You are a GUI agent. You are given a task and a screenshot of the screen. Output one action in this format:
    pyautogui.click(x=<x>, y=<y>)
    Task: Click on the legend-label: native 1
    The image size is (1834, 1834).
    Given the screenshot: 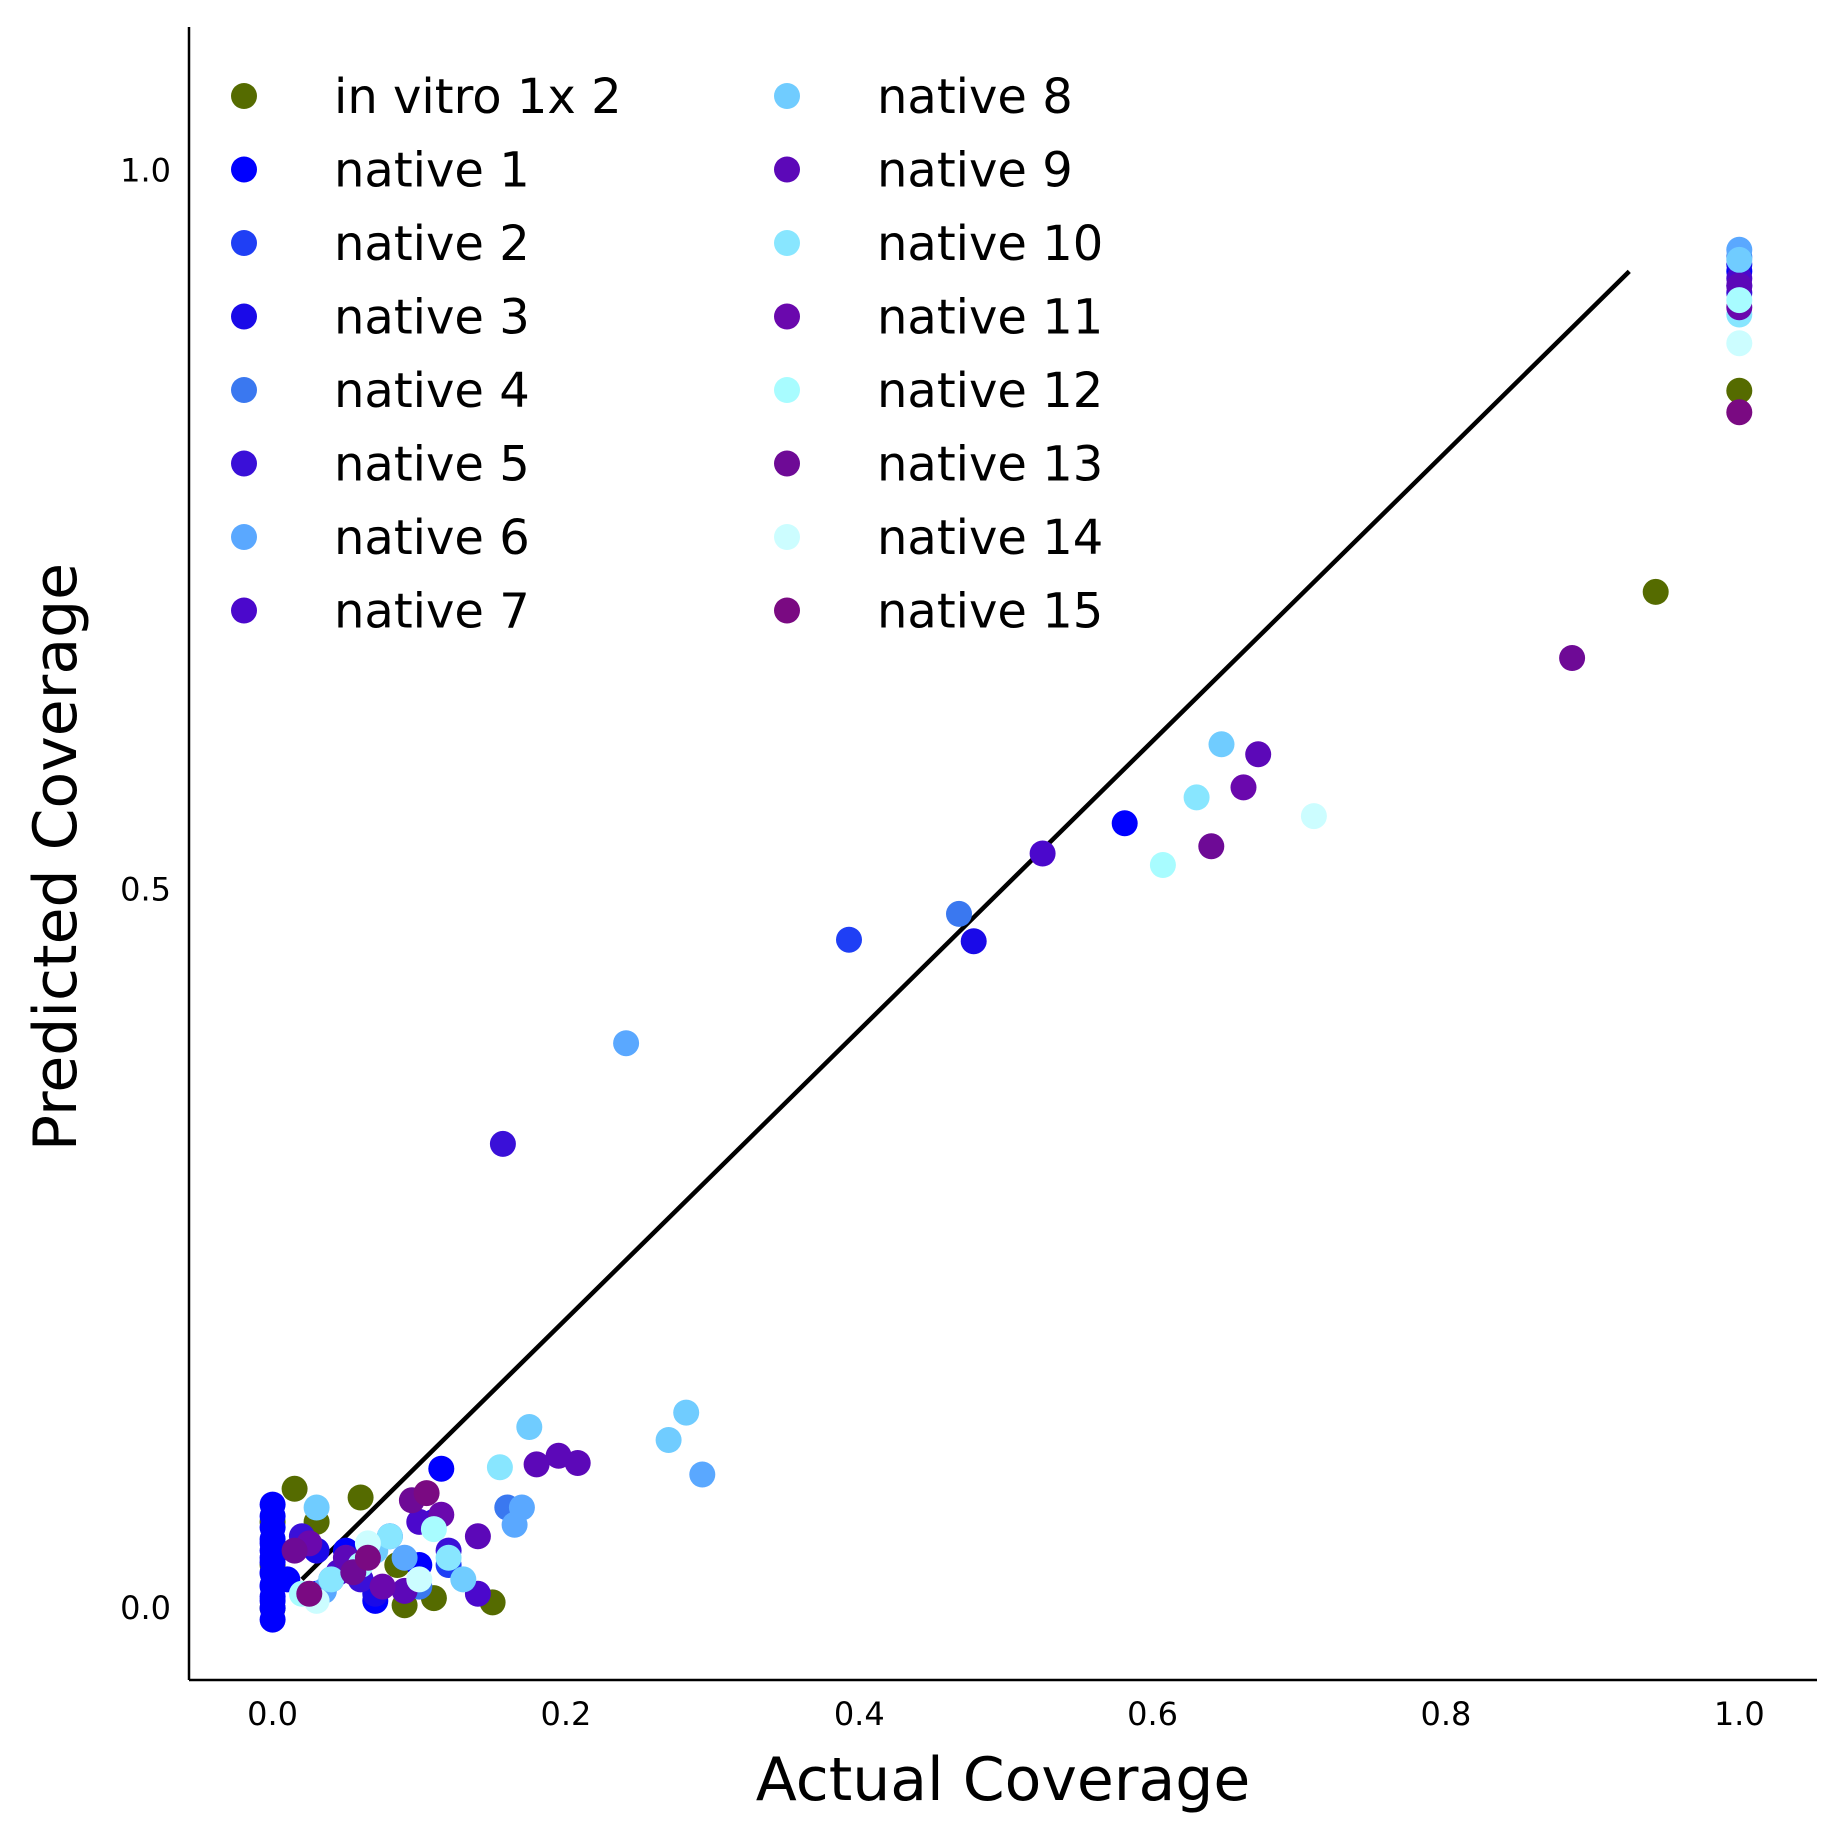 What is the action you would take?
    pyautogui.click(x=432, y=171)
    